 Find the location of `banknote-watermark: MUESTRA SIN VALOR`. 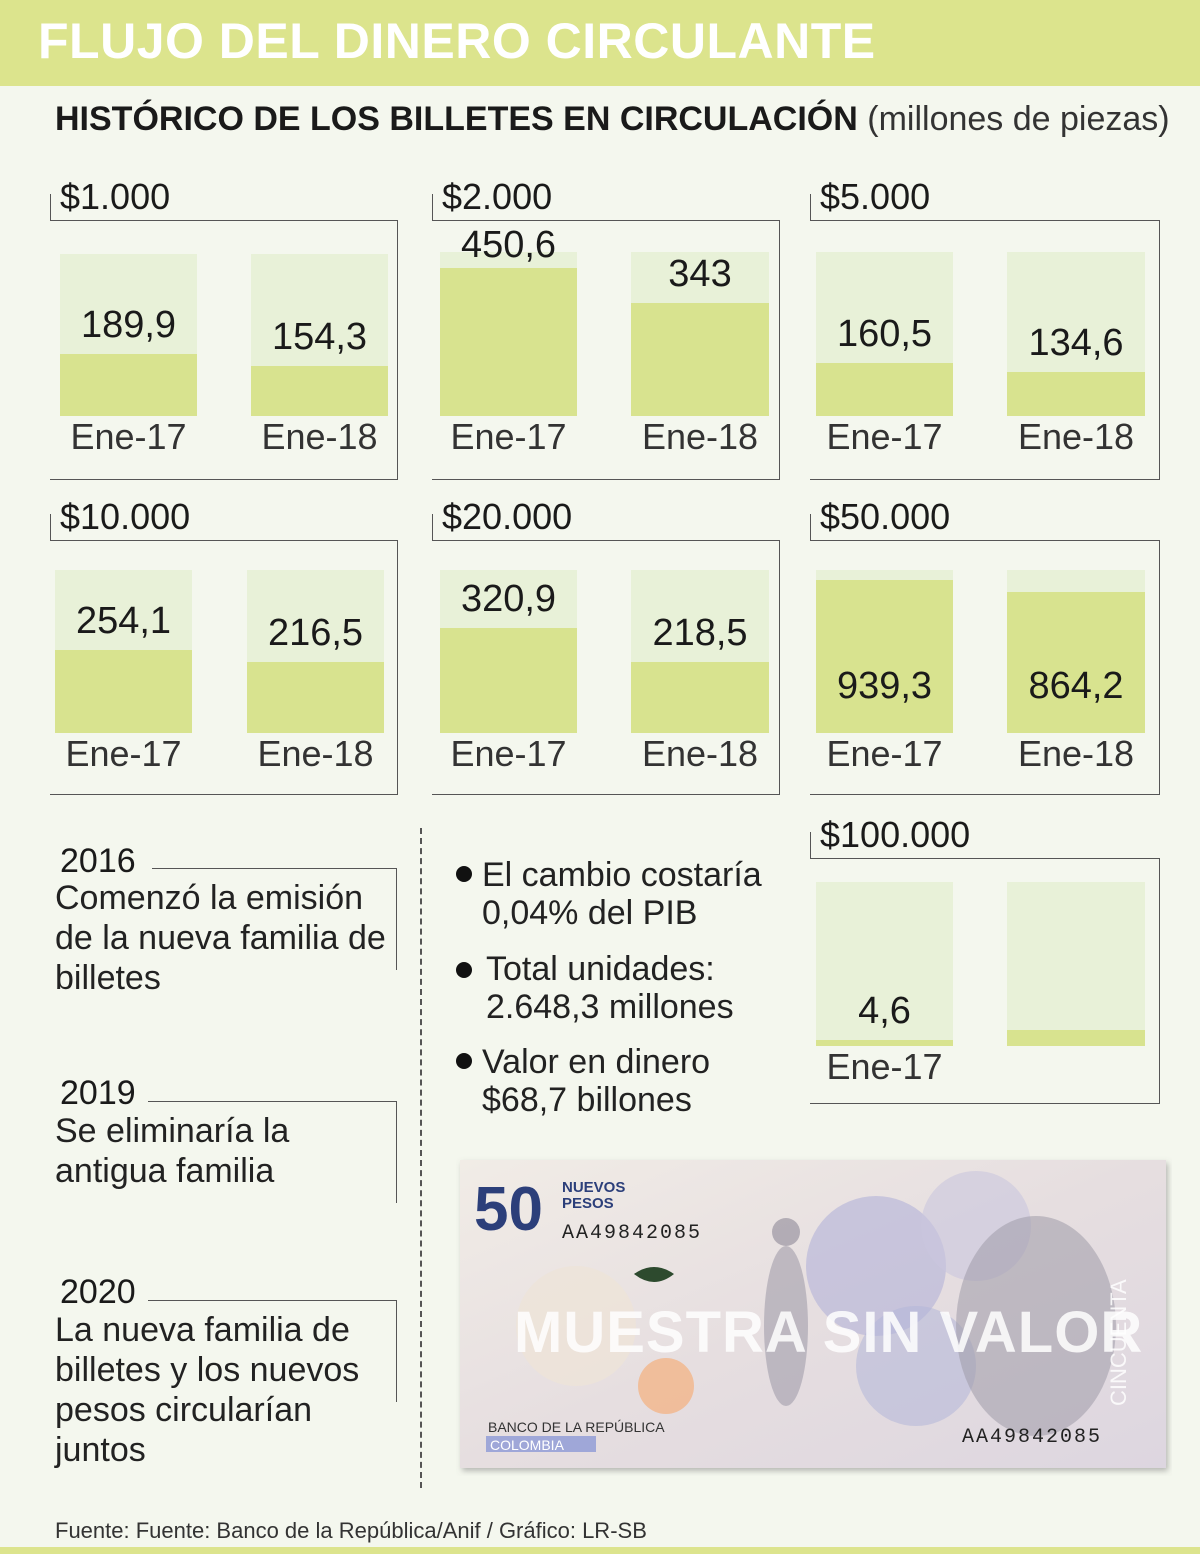

banknote-watermark: MUESTRA SIN VALOR is located at coordinates (828, 1332).